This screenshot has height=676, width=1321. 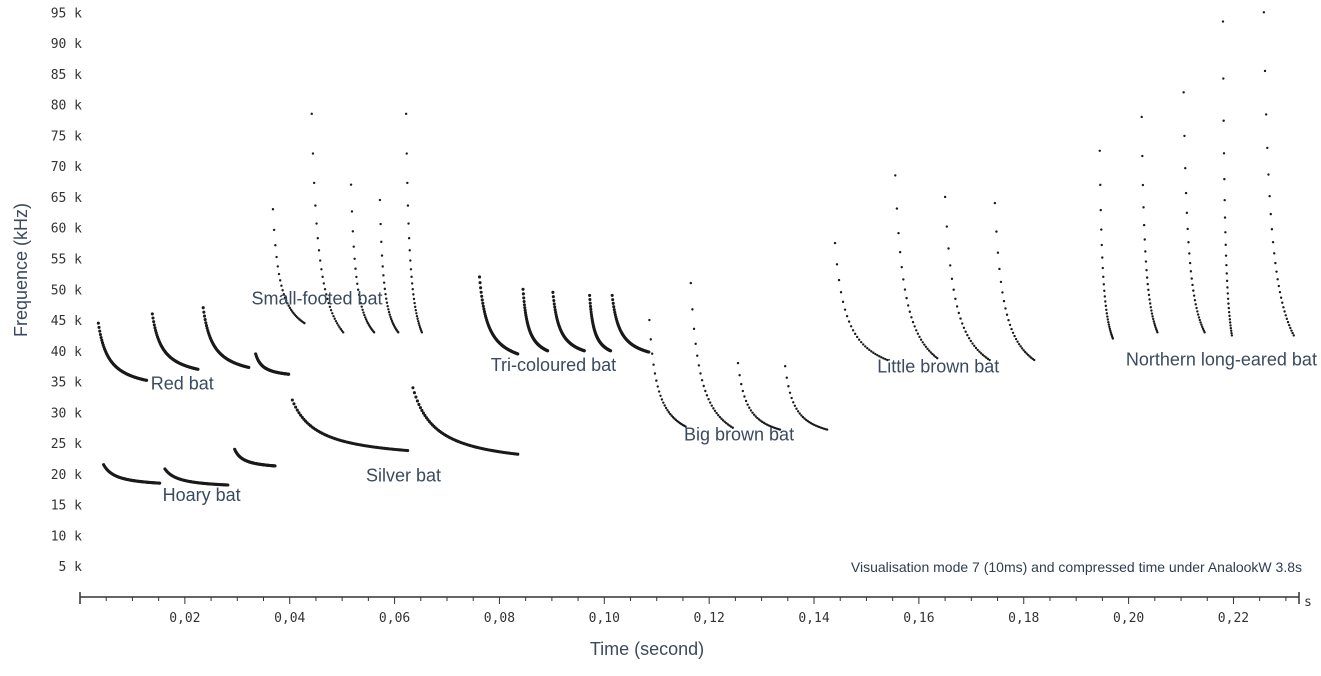 I want to click on y-tick-label: 65 k, so click(x=66, y=198).